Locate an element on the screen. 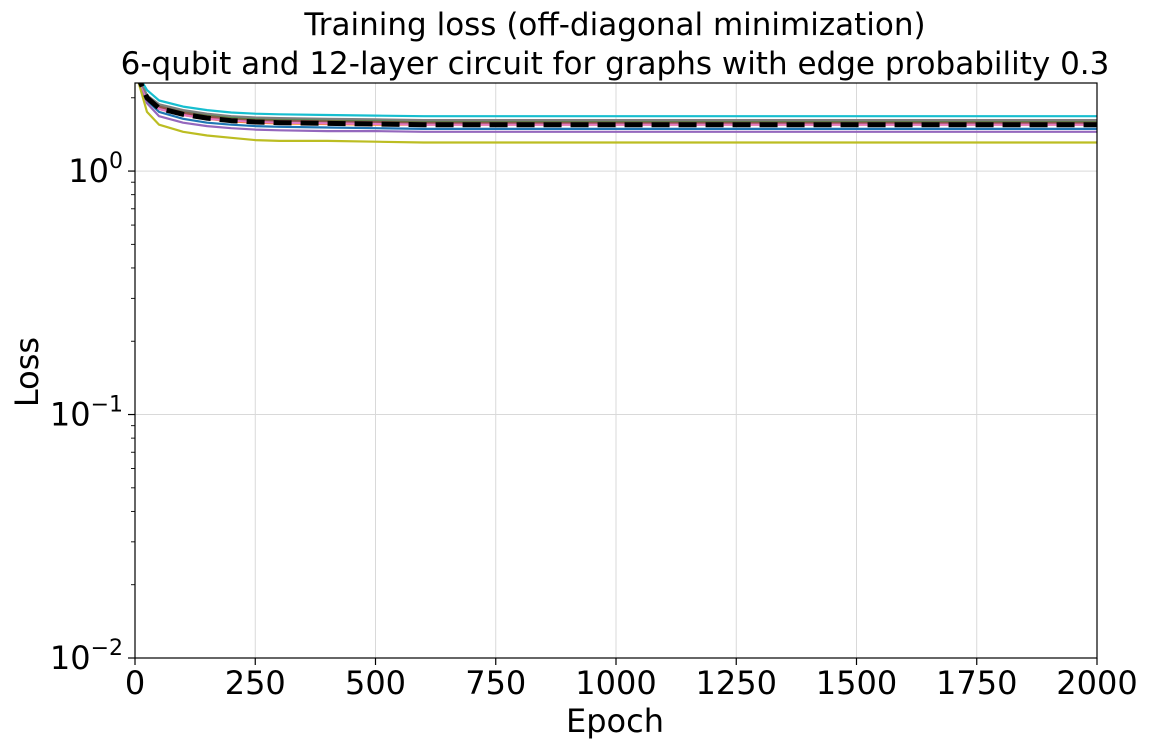 The width and height of the screenshot is (1157, 748). series-layer is located at coordinates (617, 113).